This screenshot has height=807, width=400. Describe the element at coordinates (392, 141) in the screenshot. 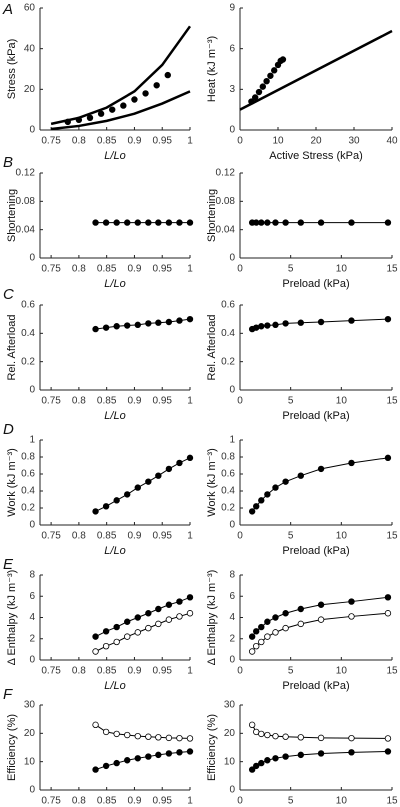

I see `x-tick-label: 40` at that location.